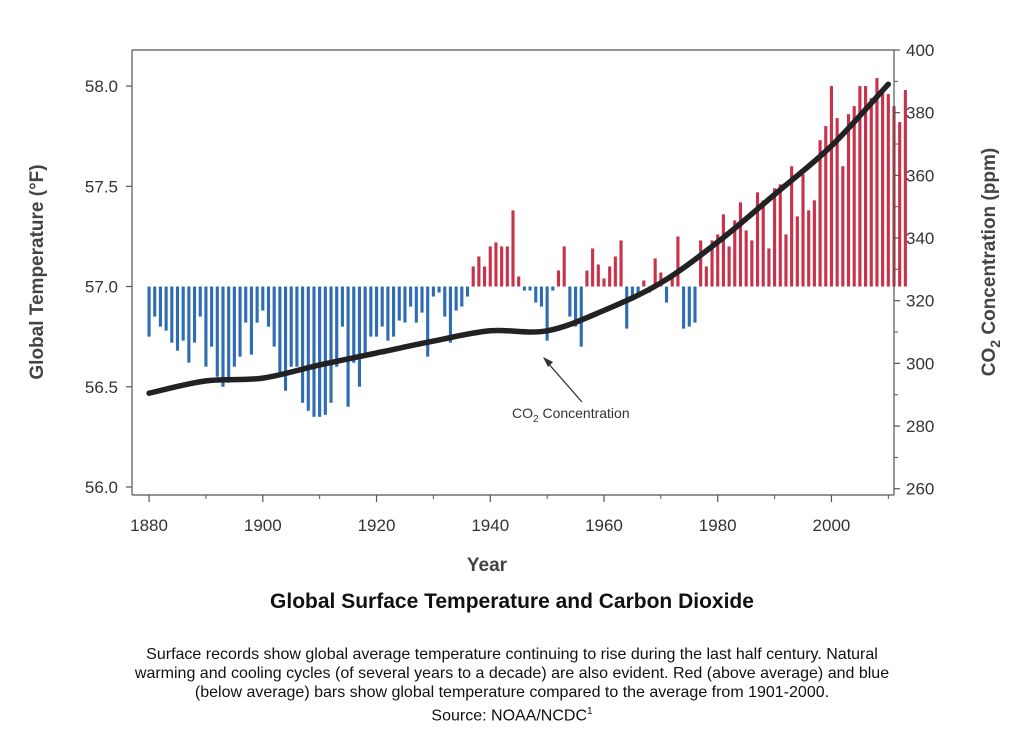 This screenshot has width=1024, height=750. I want to click on y-tick-label: 56.5, so click(101, 387).